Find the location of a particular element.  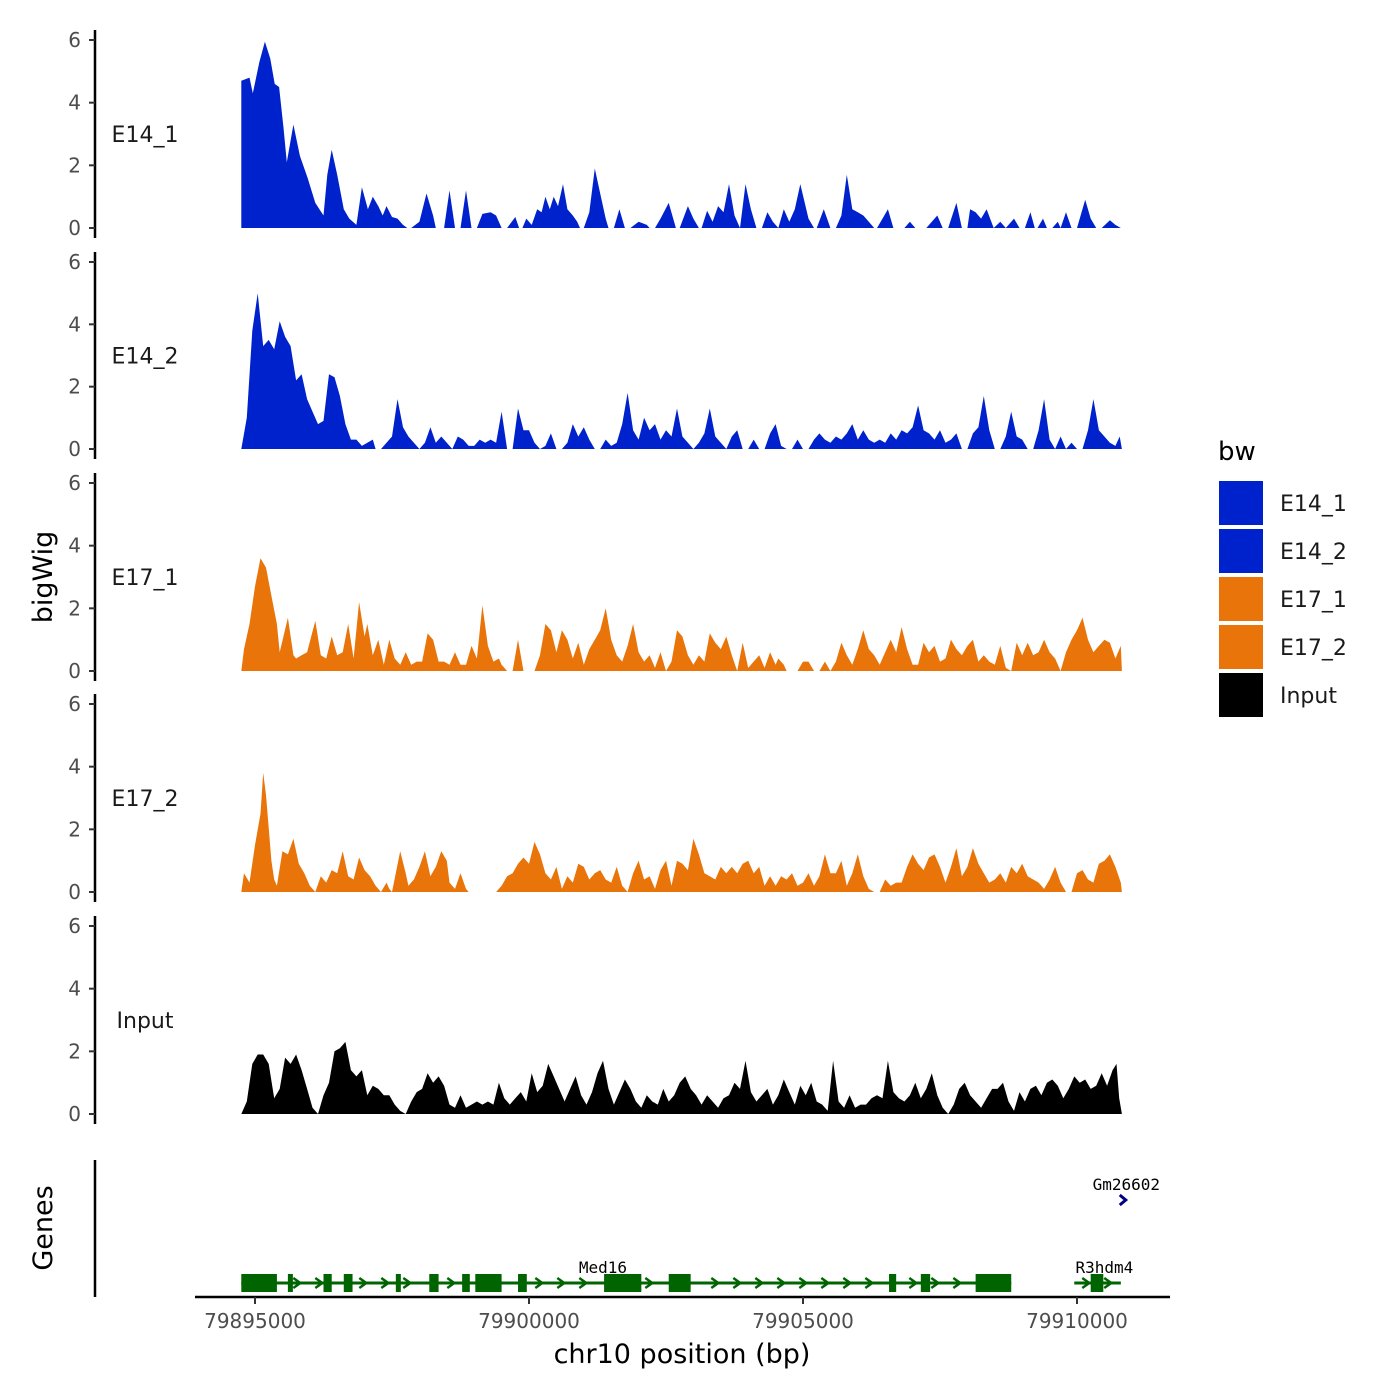

gene-label: R3hdm4 is located at coordinates (1105, 1267).